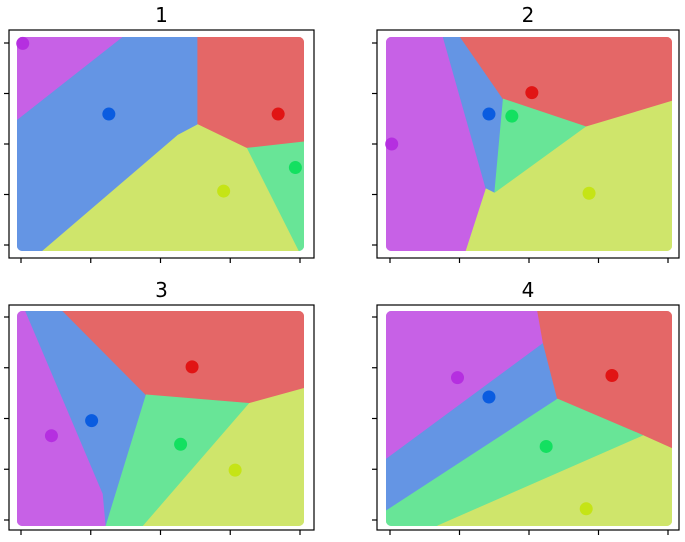 The height and width of the screenshot is (542, 685). Describe the element at coordinates (528, 290) in the screenshot. I see `panel-title: 4` at that location.